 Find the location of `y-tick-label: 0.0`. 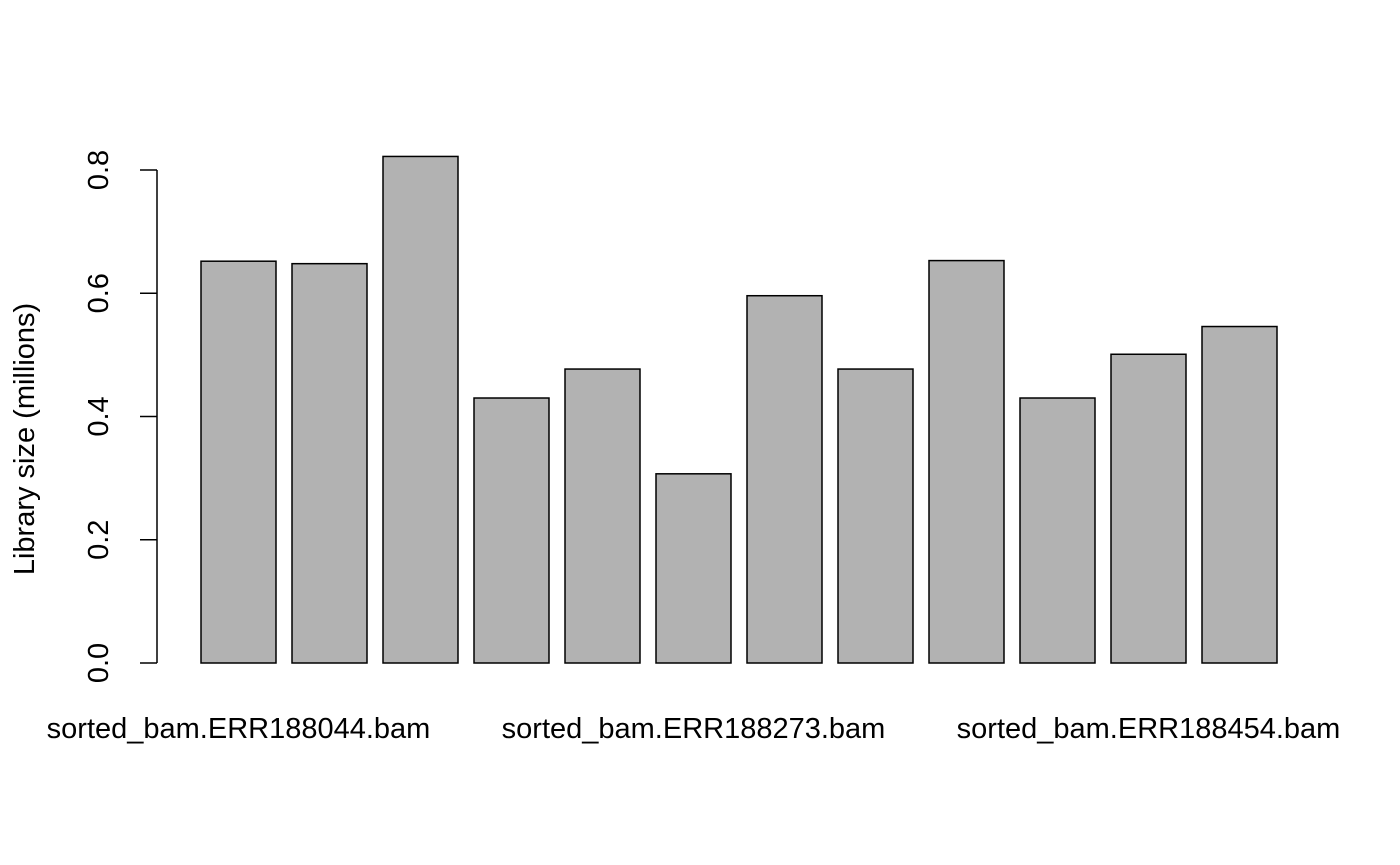

y-tick-label: 0.0 is located at coordinates (99, 663).